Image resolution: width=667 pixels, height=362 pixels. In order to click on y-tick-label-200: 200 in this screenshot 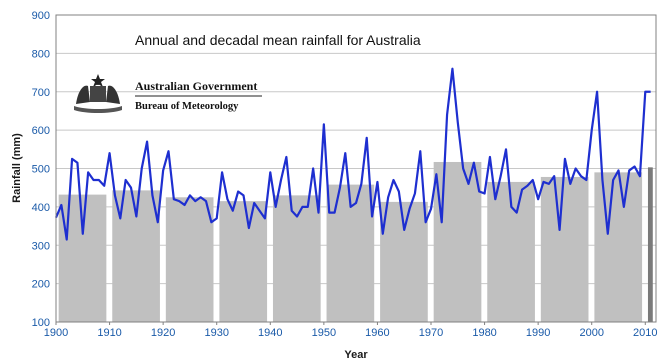, I will do `click(41, 285)`.